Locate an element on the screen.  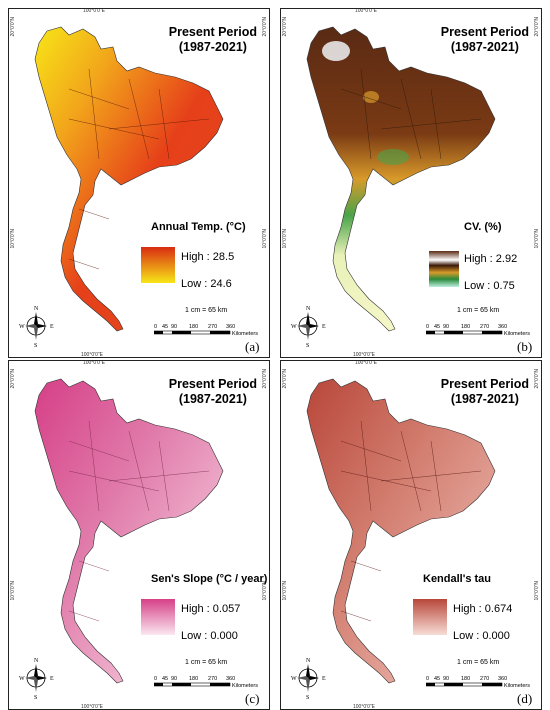
legend-title: Kendall's tau is located at coordinates (457, 579).